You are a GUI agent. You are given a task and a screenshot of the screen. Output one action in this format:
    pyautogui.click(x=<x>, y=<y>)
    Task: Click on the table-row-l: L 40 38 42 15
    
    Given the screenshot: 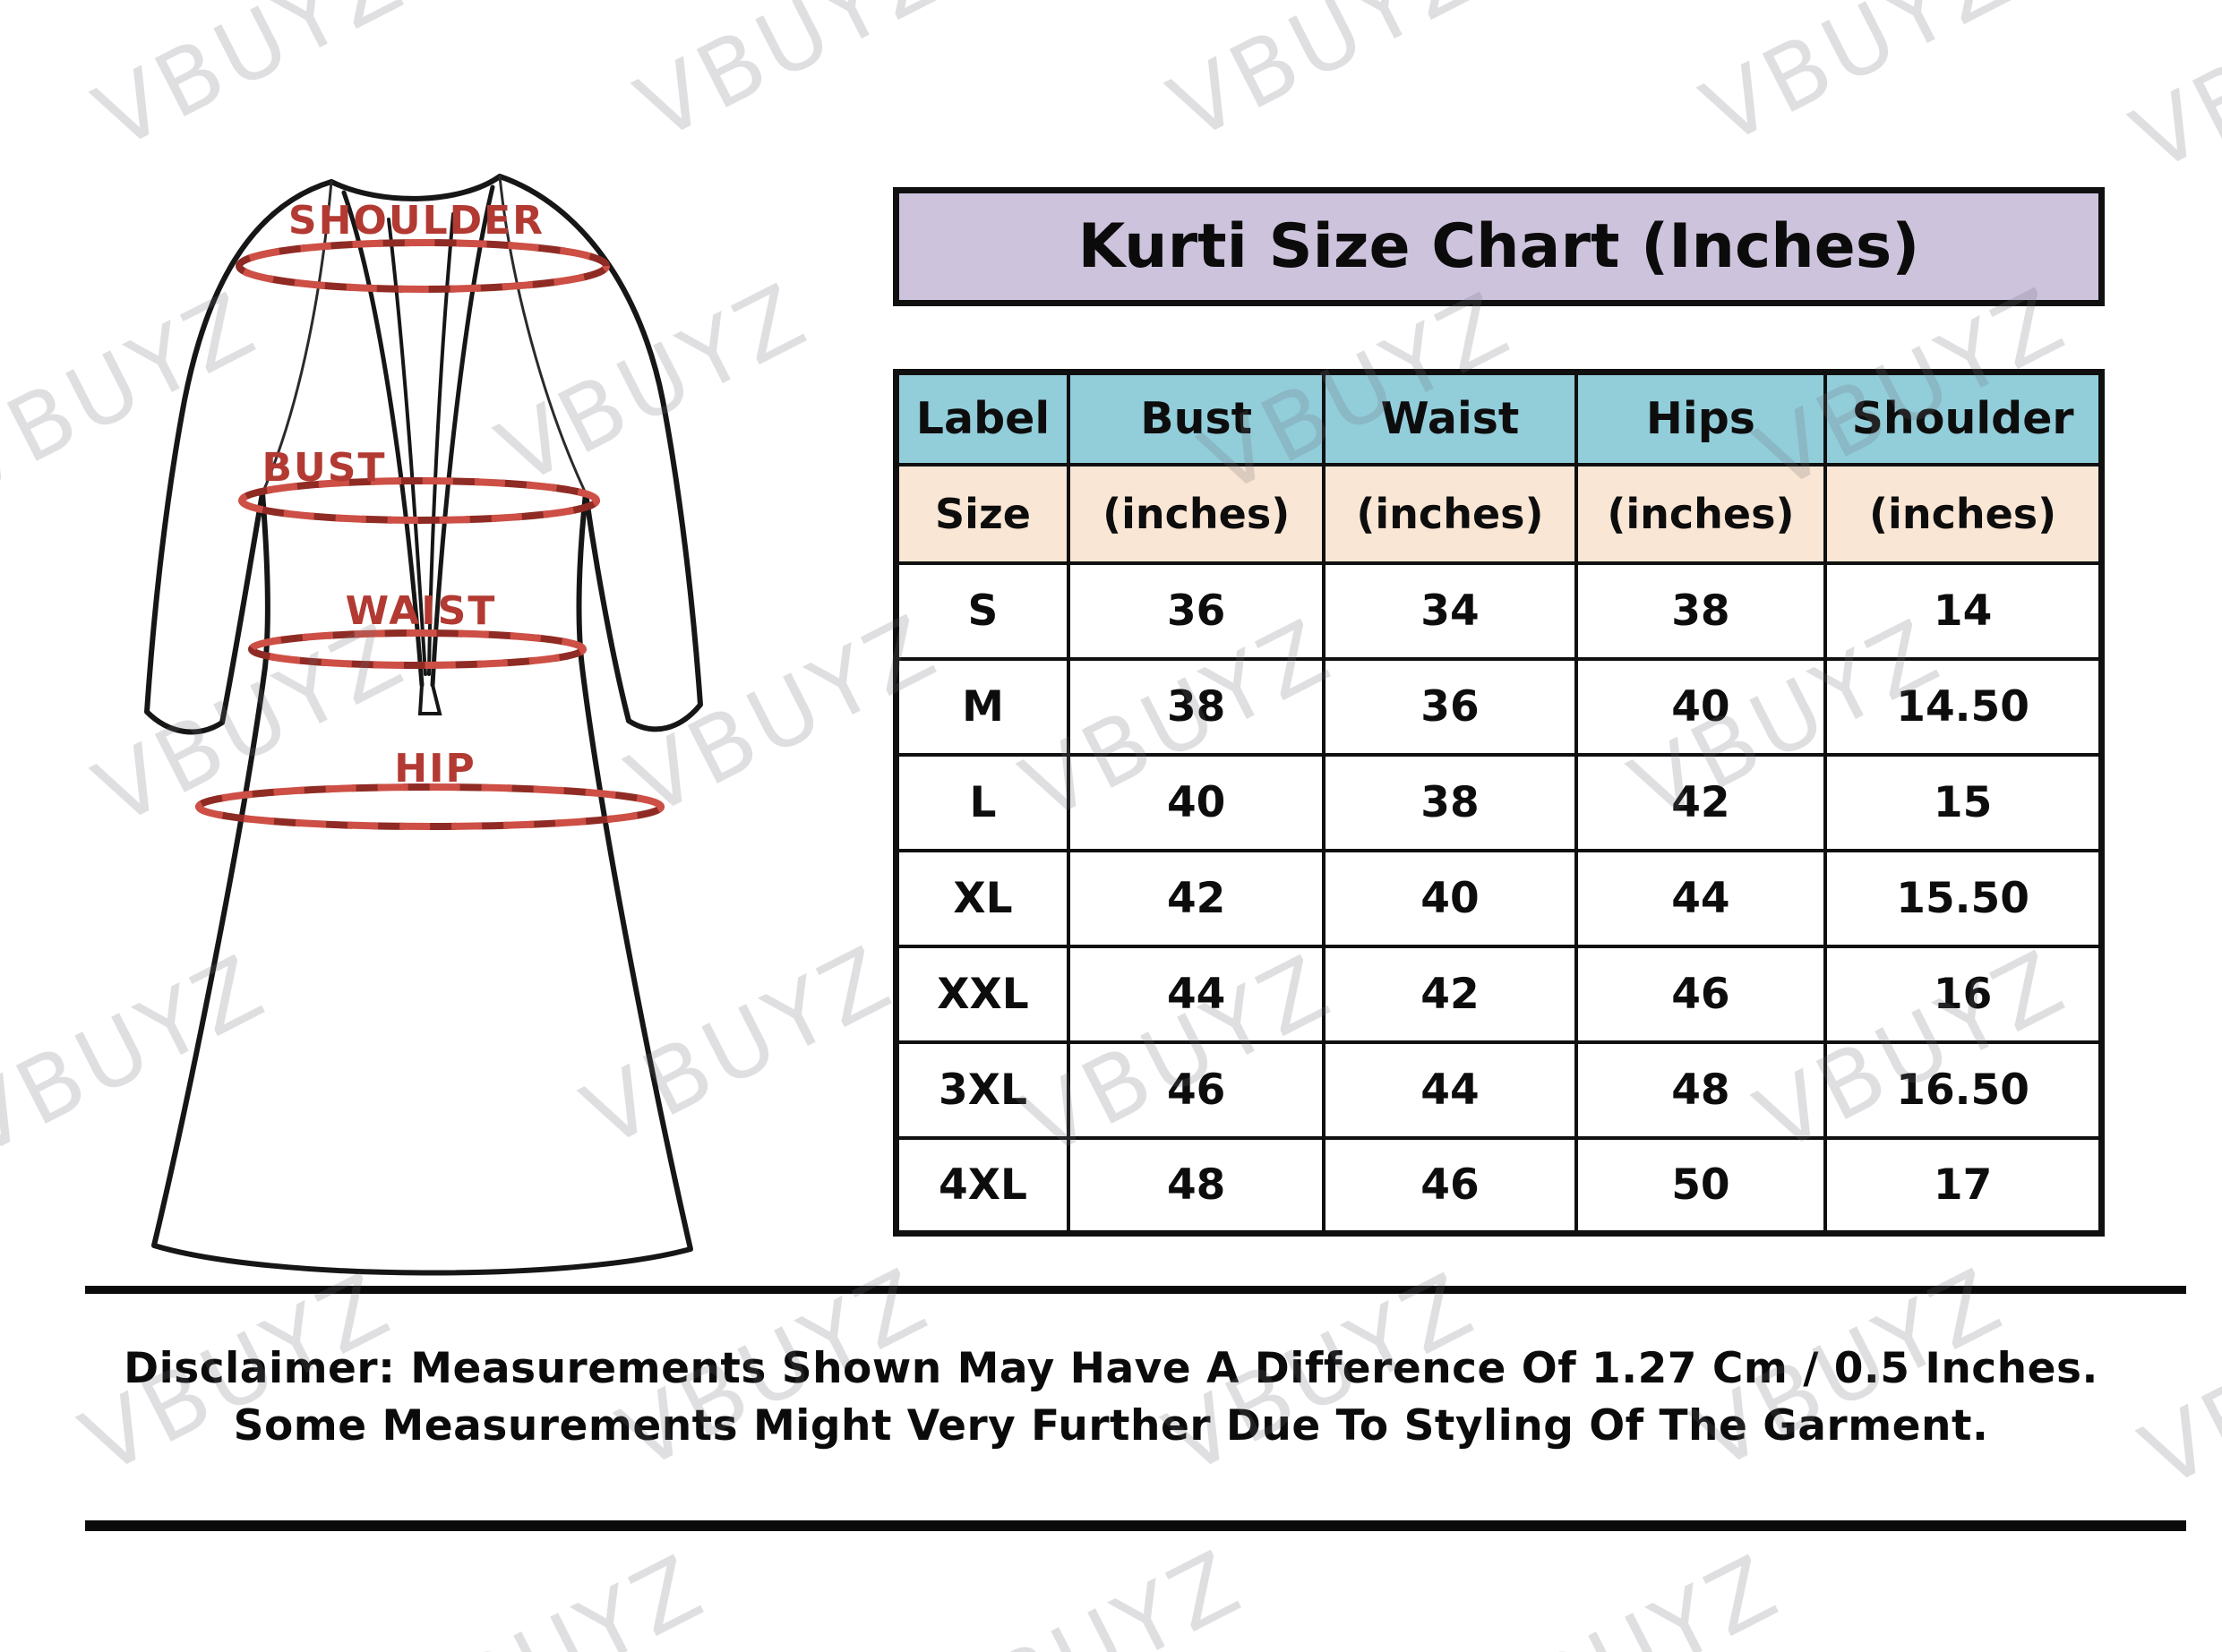 What is the action you would take?
    pyautogui.click(x=1499, y=802)
    